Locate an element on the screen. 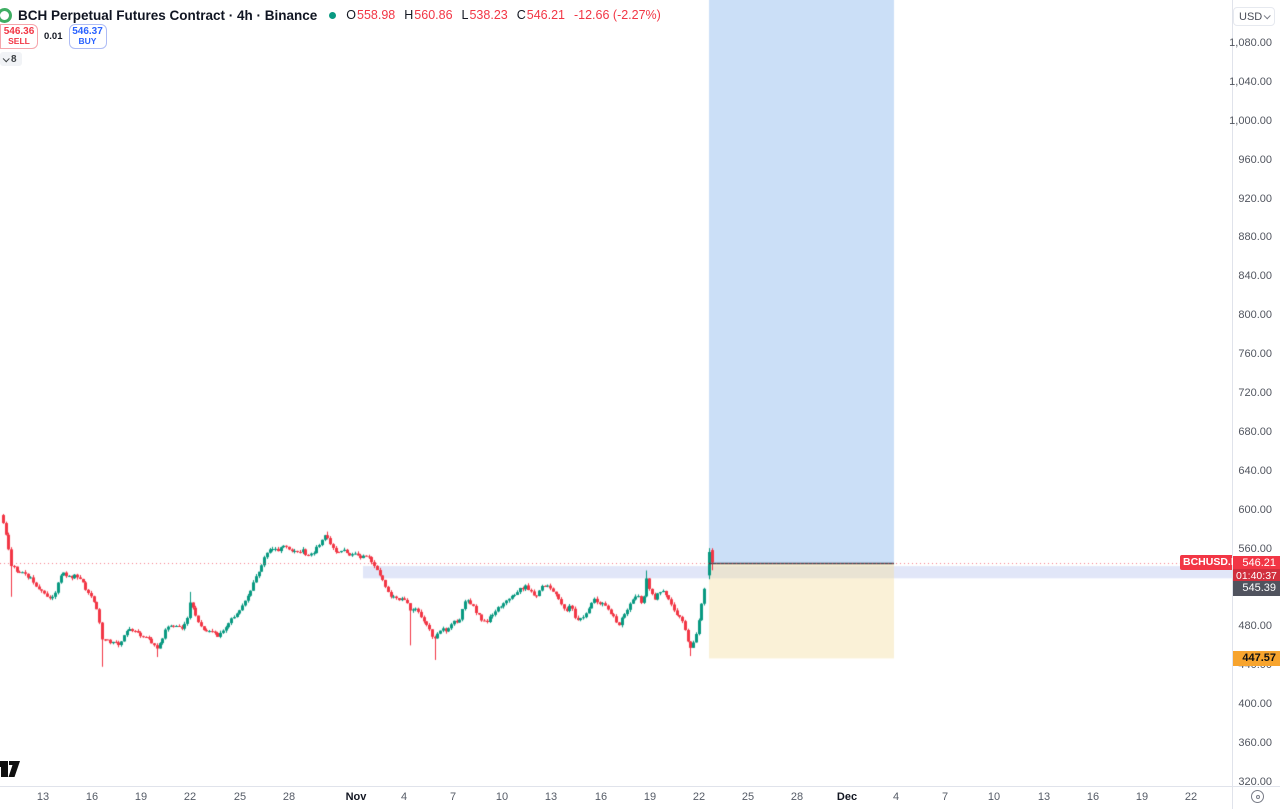 The height and width of the screenshot is (809, 1280). price-tick-label: 920.00 is located at coordinates (1255, 198).